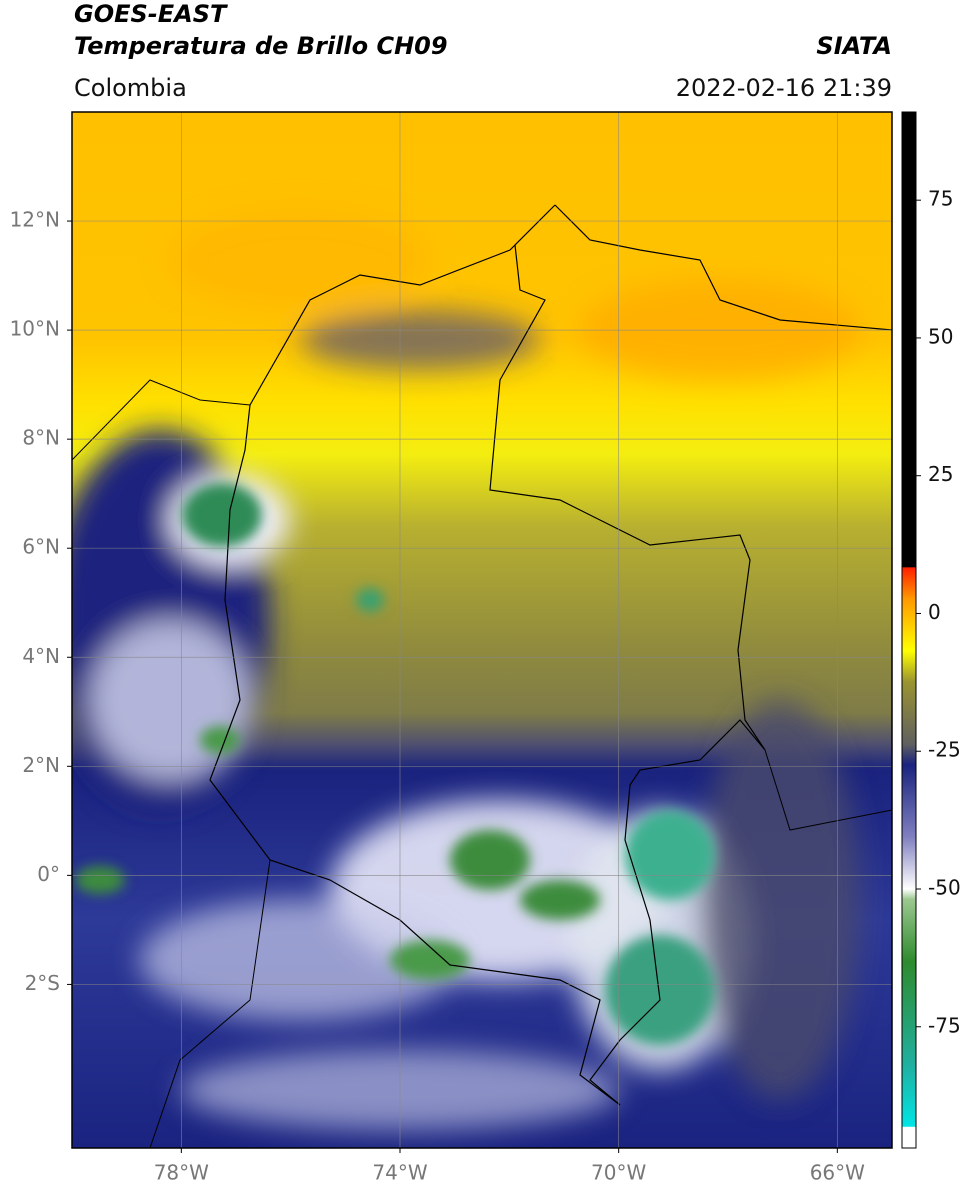 This screenshot has height=1190, width=966. I want to click on x-tick-label: 70°W, so click(618, 1173).